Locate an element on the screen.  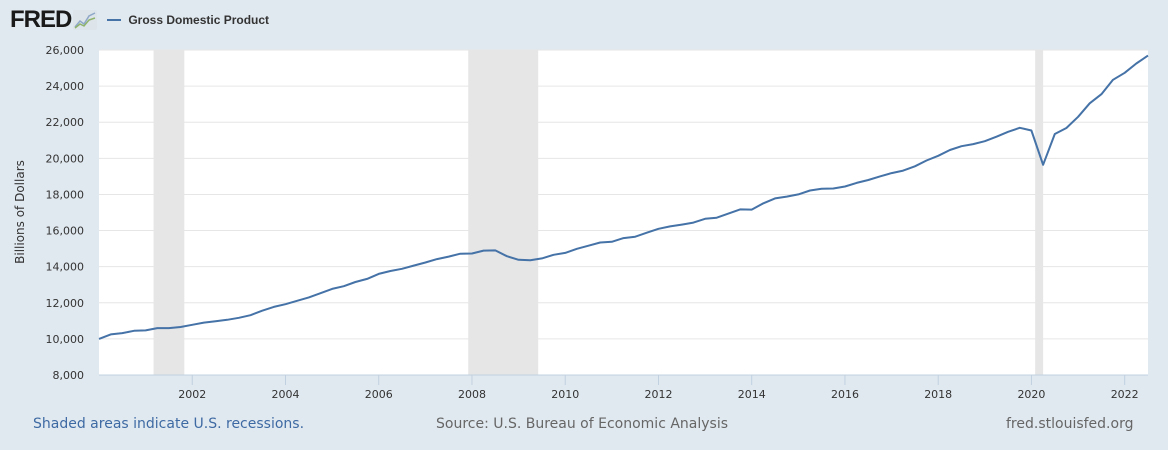
x-tick-label: 2010 is located at coordinates (565, 394).